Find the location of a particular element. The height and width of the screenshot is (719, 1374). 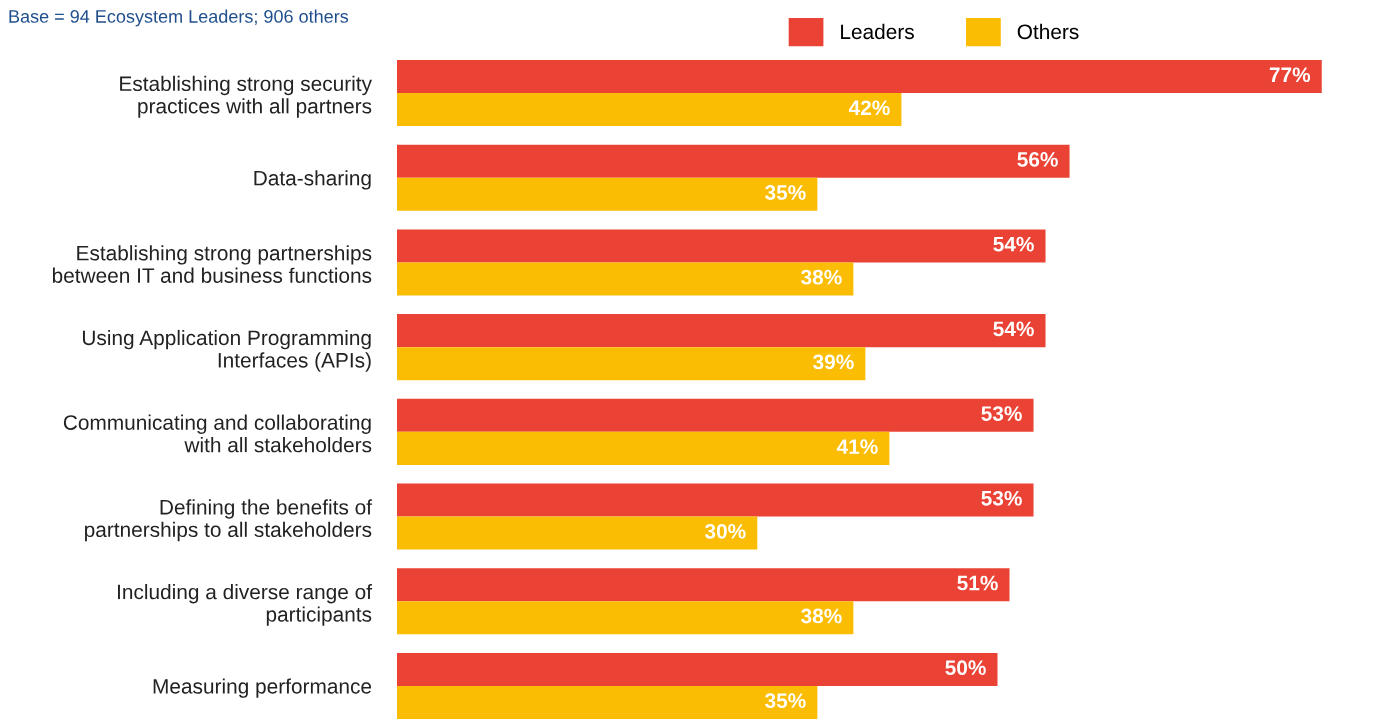

y-tick-label: Establishing strong partnerships between IT and business functions is located at coordinates (212, 264).